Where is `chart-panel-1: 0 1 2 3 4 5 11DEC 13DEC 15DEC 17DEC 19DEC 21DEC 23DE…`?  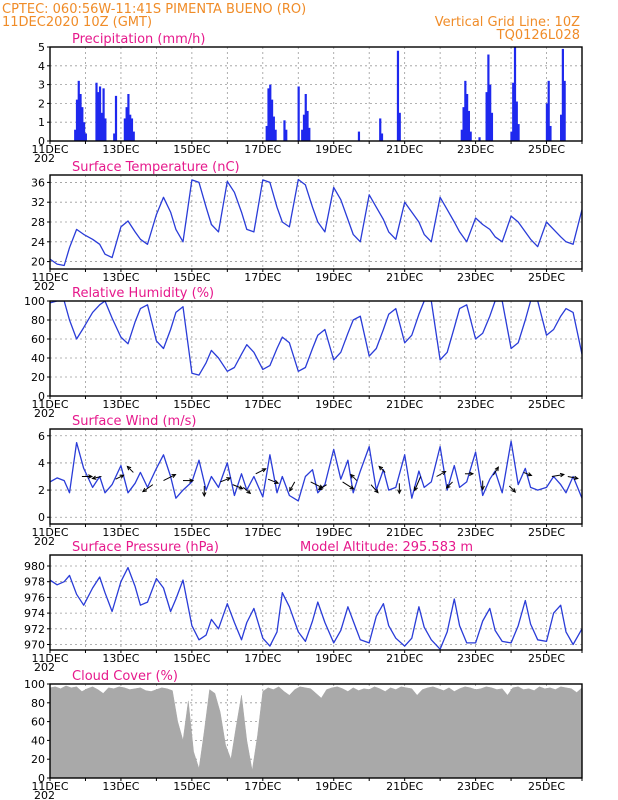 chart-panel-1: 0 1 2 3 4 5 11DEC 13DEC 15DEC 17DEC 19DEC 21DEC 23DE… is located at coordinates (307, 98).